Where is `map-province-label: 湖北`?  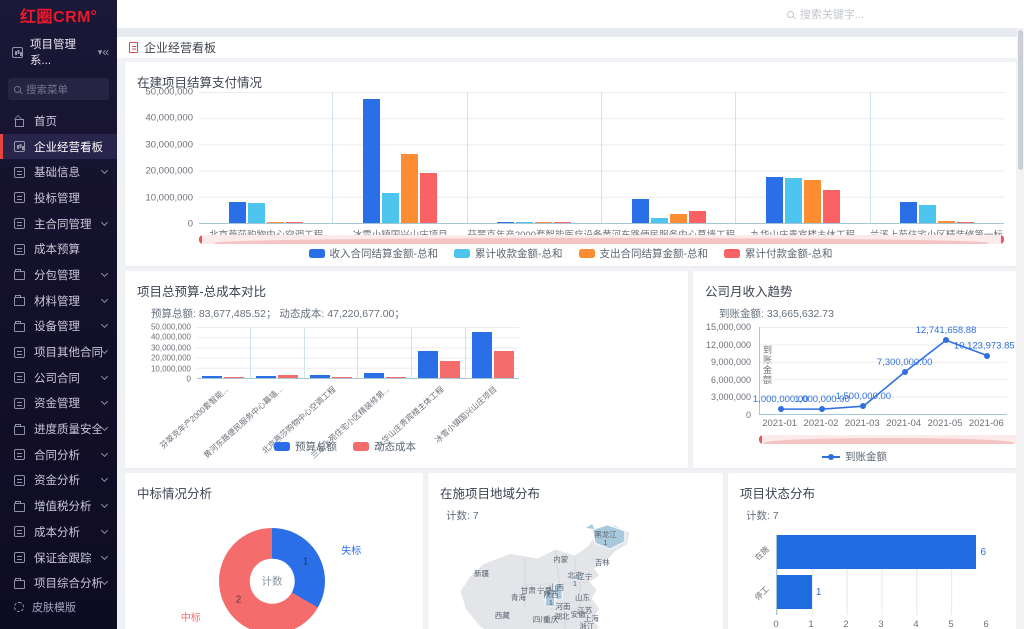
map-province-label: 湖北 is located at coordinates (562, 617).